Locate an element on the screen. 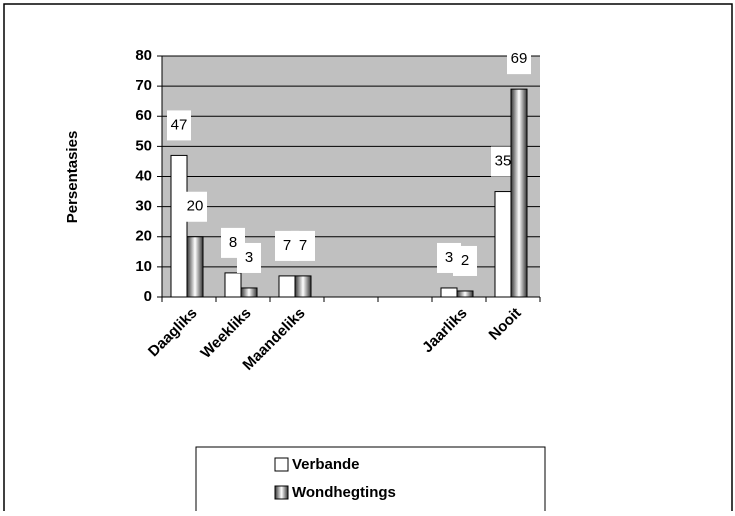 The image size is (735, 516). value-label: 35 is located at coordinates (503, 161).